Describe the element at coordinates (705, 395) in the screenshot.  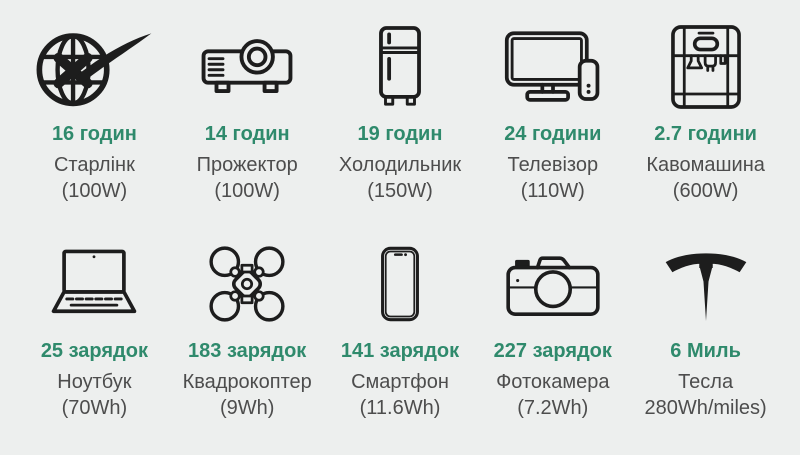
I see `device-label: Тесла 280Wh/miles)` at that location.